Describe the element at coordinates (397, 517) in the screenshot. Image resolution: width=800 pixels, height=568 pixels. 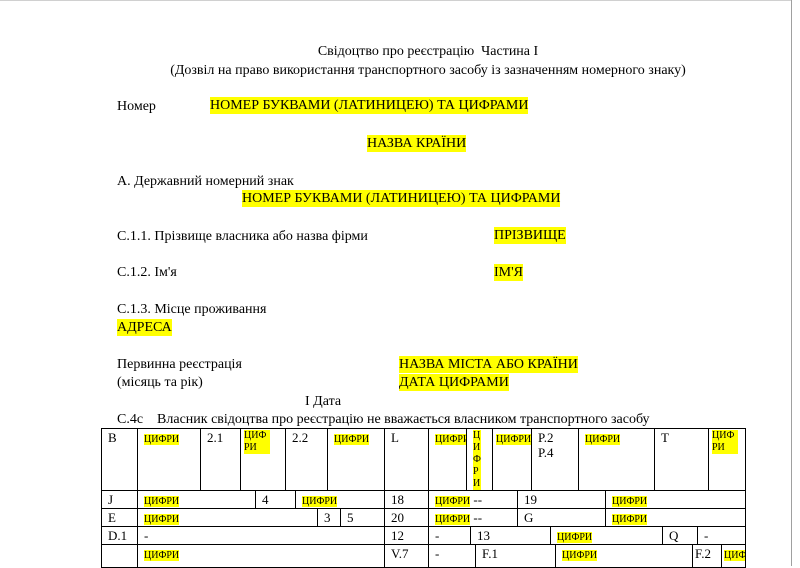
I see `cell-text: 20` at that location.